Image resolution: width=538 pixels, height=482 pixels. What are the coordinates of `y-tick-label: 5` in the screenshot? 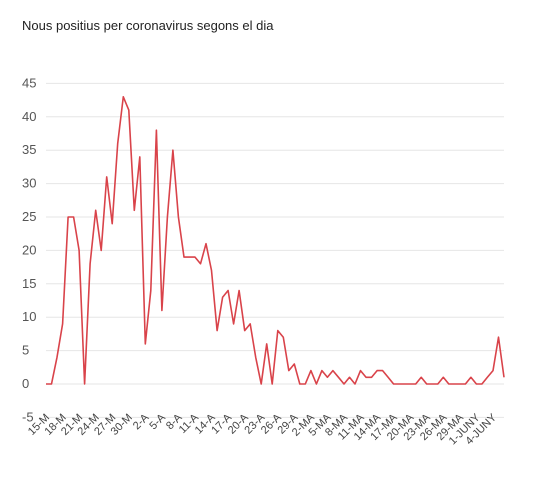 It's located at (25, 350).